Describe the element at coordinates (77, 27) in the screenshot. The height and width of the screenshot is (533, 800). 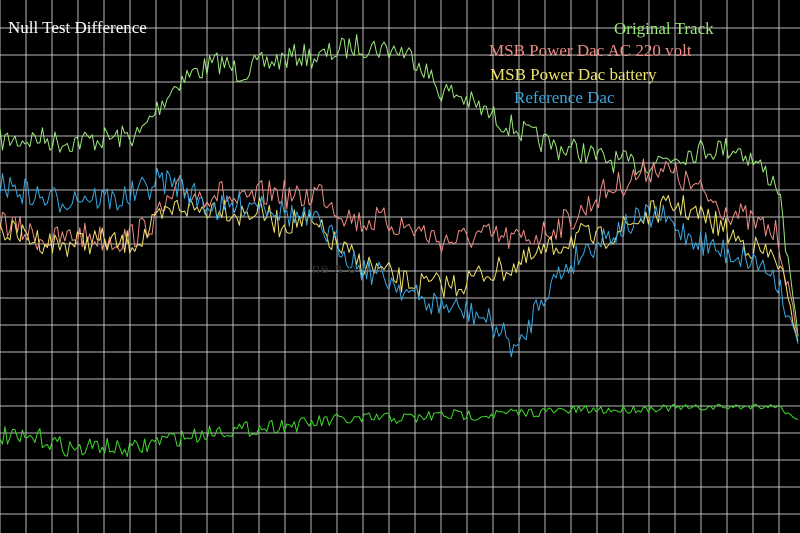
I see `chart-title: Null Test Difference` at that location.